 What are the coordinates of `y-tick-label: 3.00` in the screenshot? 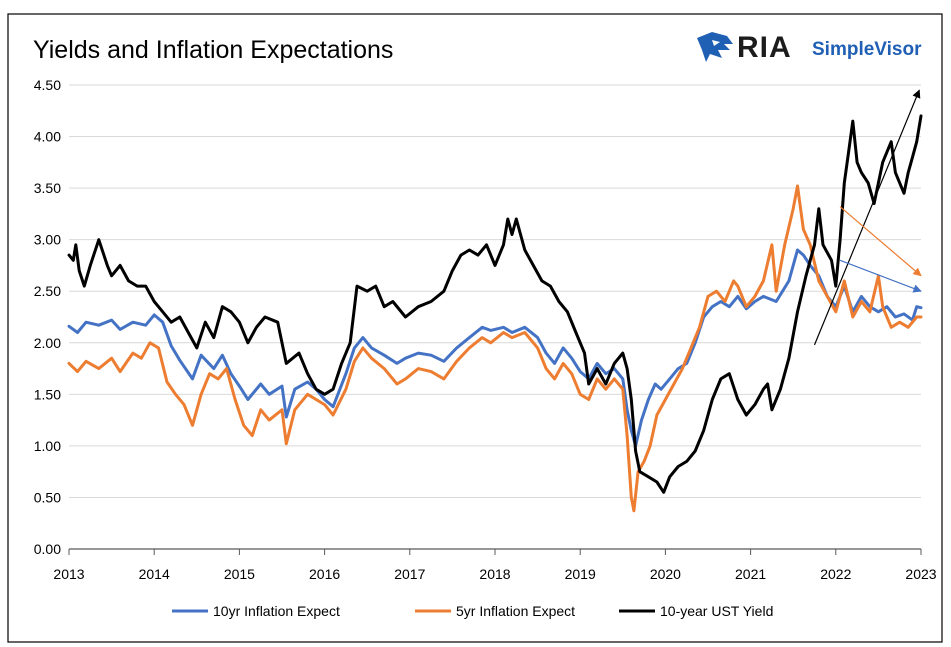 It's located at (47, 240).